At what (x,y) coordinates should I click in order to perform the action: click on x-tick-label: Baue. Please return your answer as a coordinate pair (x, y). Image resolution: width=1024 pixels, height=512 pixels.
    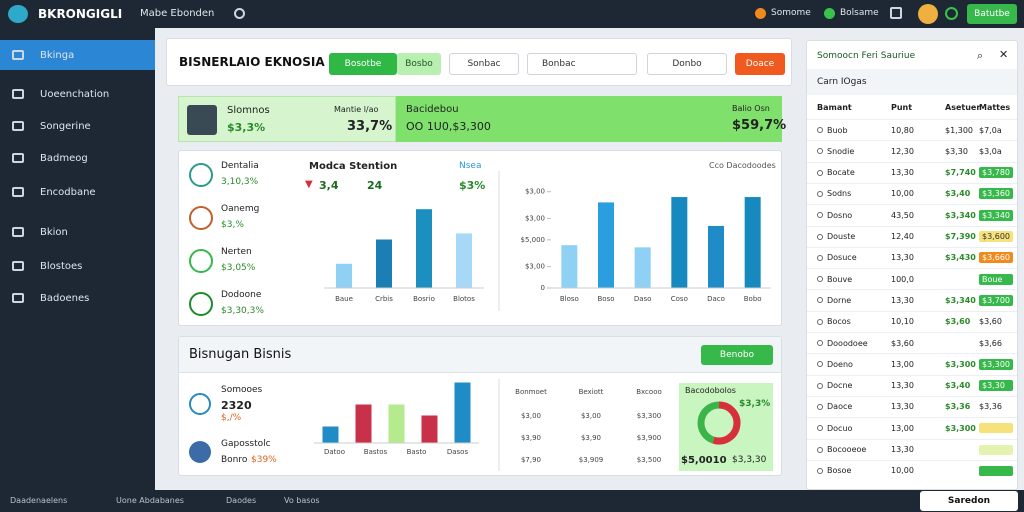
    Looking at the image, I should click on (344, 299).